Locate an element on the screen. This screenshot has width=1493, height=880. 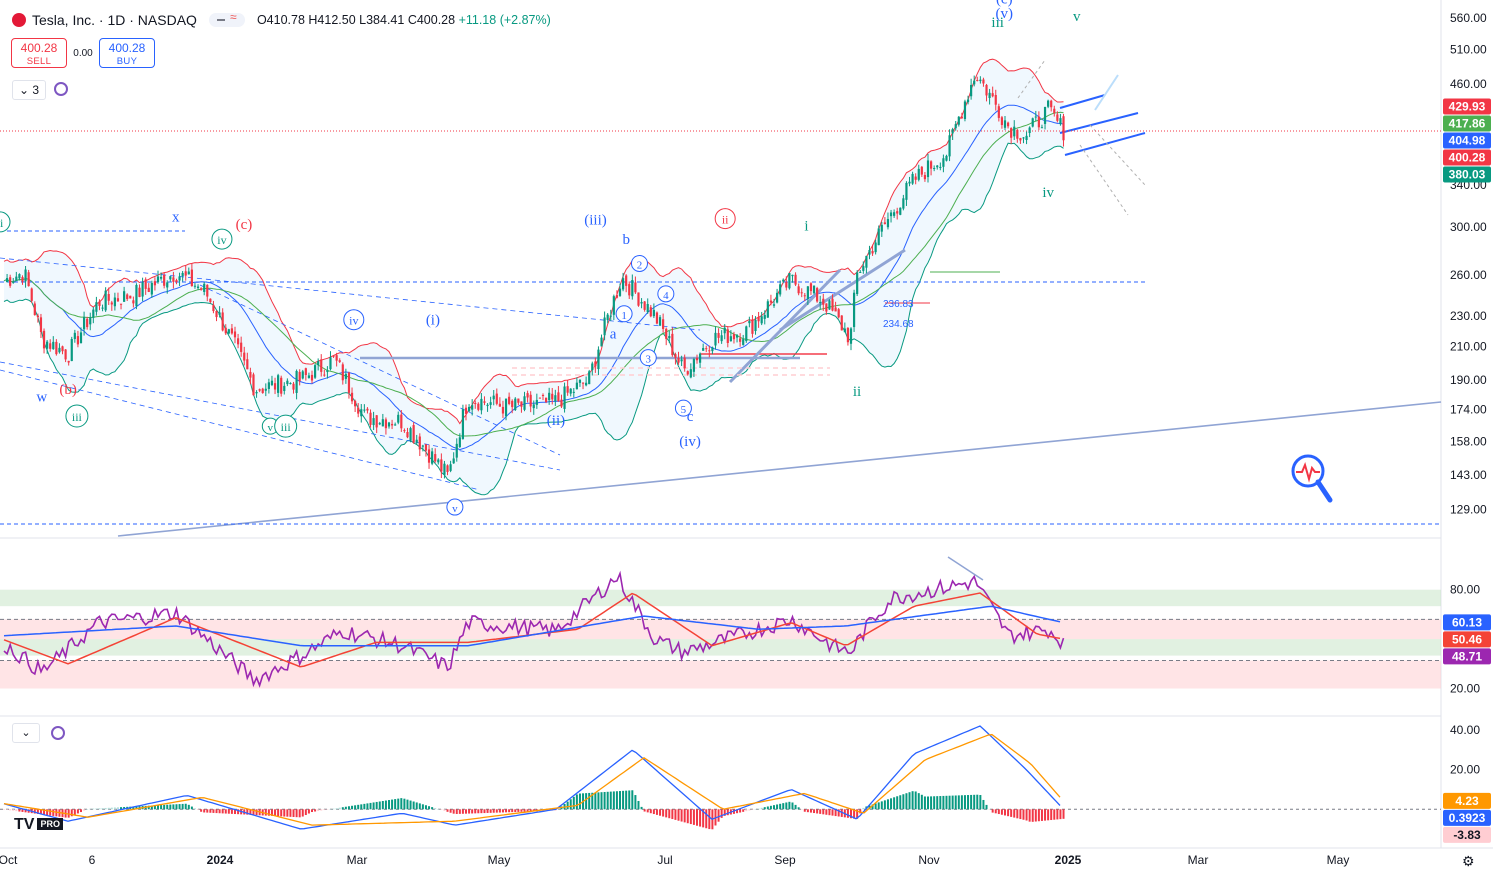
rsi-tick-label: 80.00 is located at coordinates (1465, 590).